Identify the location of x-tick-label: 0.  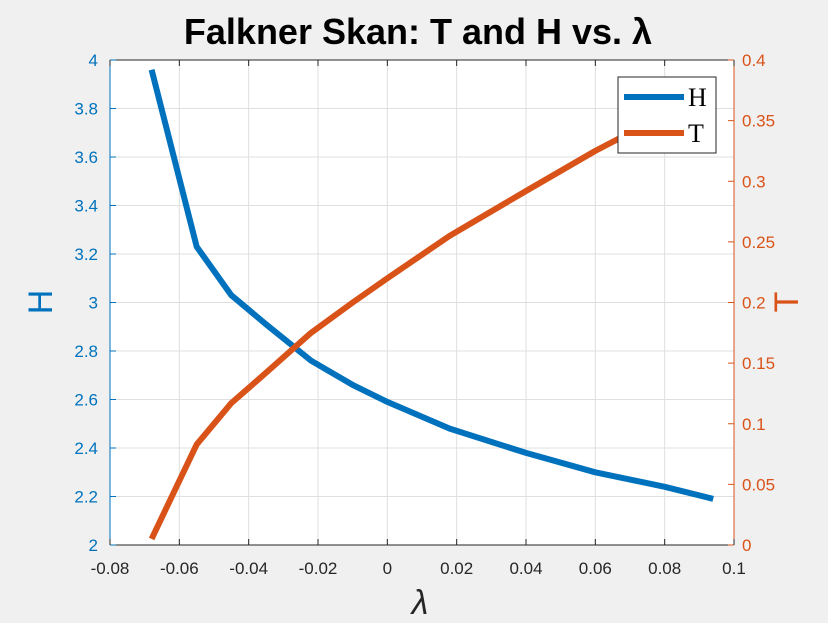
(387, 568).